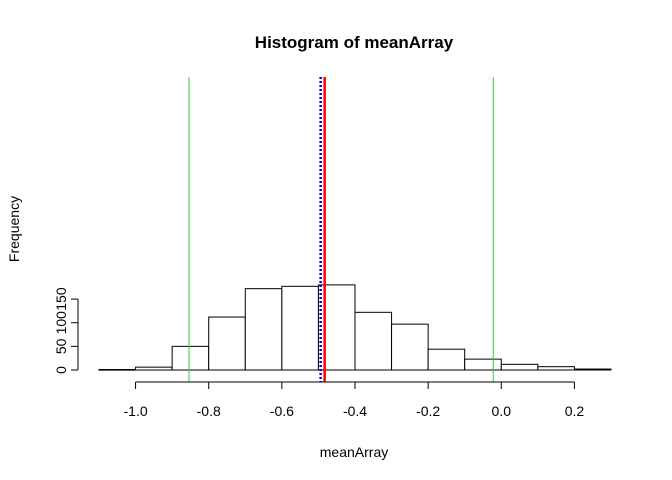  What do you see at coordinates (354, 400) in the screenshot?
I see `x-axis: -1.0 -0.8 -0.6 -0.4 -0.2 0.0 0.2` at bounding box center [354, 400].